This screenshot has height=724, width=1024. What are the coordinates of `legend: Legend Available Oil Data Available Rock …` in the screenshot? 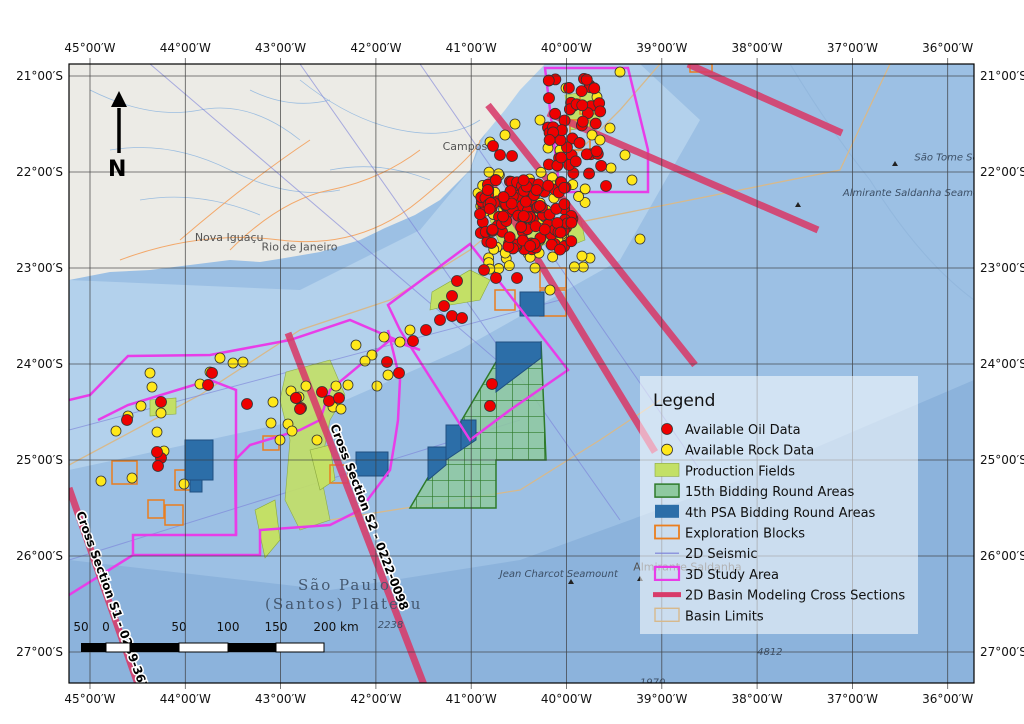 It's located at (779, 505).